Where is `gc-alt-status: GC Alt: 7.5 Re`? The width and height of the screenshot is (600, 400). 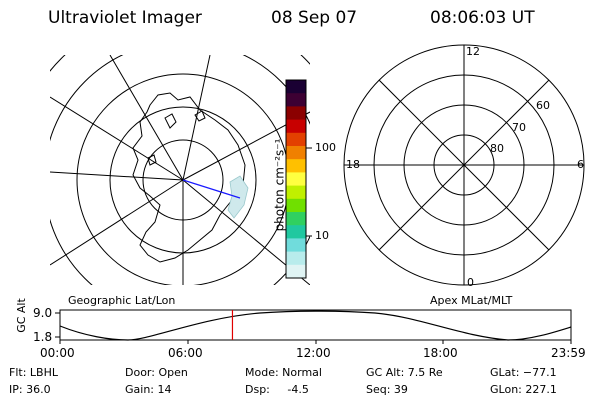 gc-alt-status: GC Alt: 7.5 Re is located at coordinates (404, 372).